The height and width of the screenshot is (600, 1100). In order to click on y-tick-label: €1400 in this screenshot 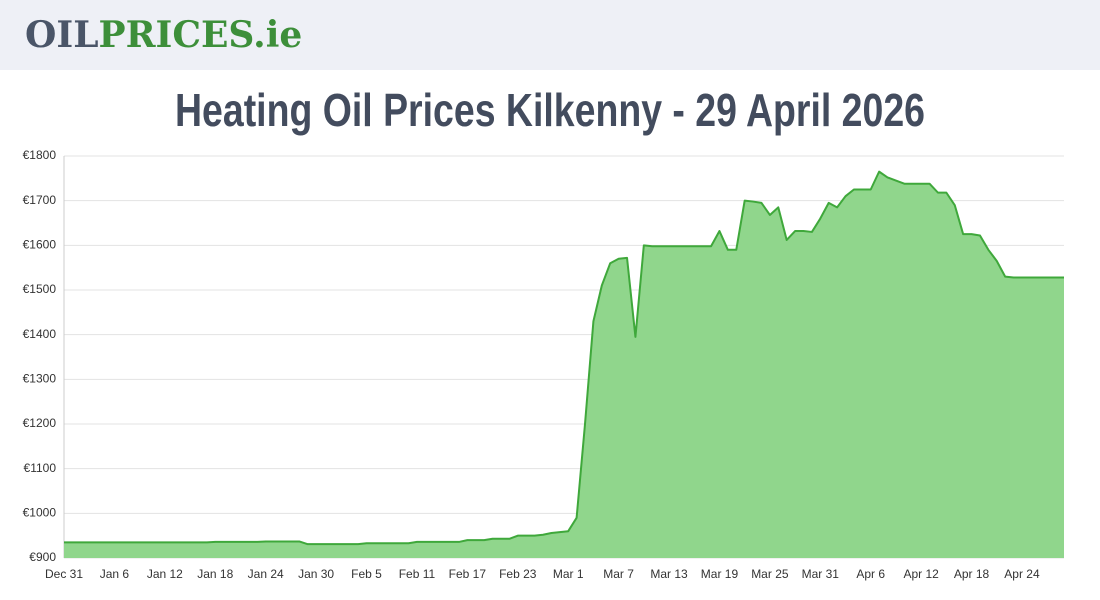, I will do `click(40, 334)`.